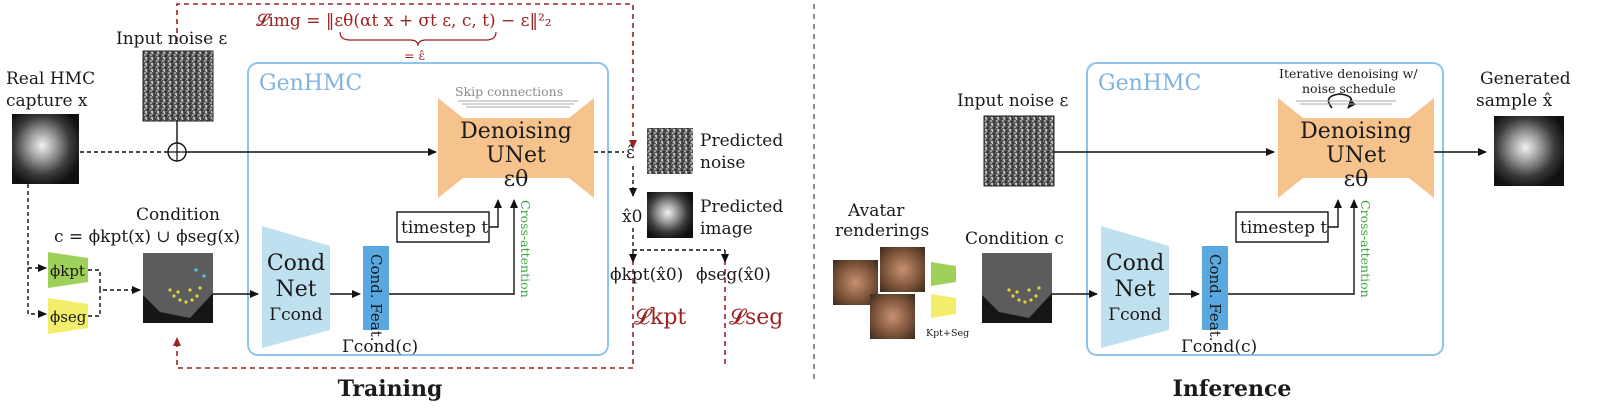 The height and width of the screenshot is (411, 1602). I want to click on unet-label-3: εθ, so click(516, 179).